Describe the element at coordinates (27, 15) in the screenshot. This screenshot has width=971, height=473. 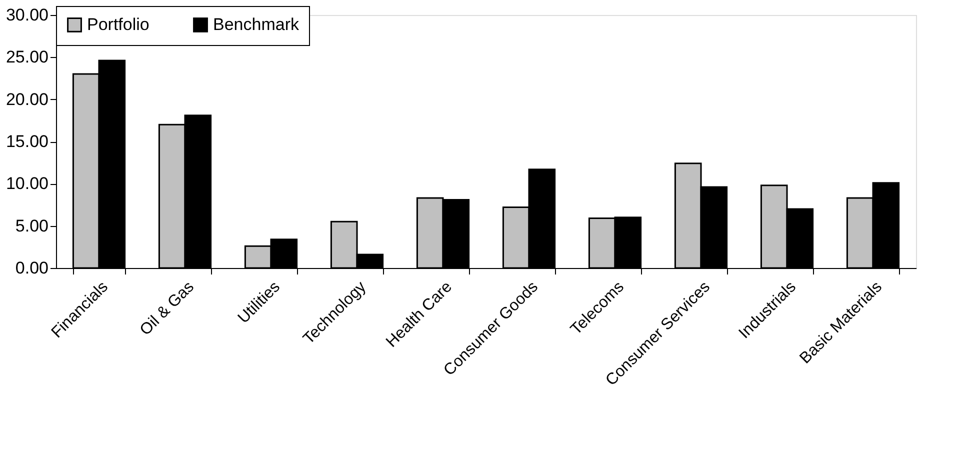
I see `y-tick-label: 30.00` at that location.